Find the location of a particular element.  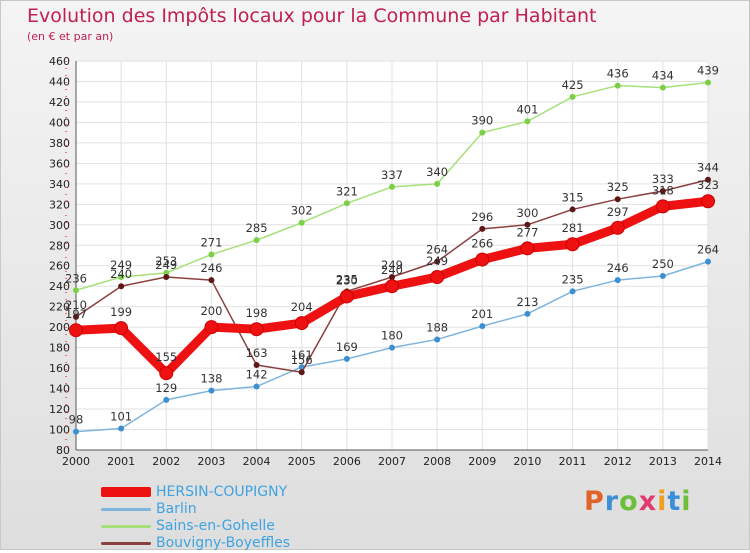

logo-letter: r is located at coordinates (612, 501).